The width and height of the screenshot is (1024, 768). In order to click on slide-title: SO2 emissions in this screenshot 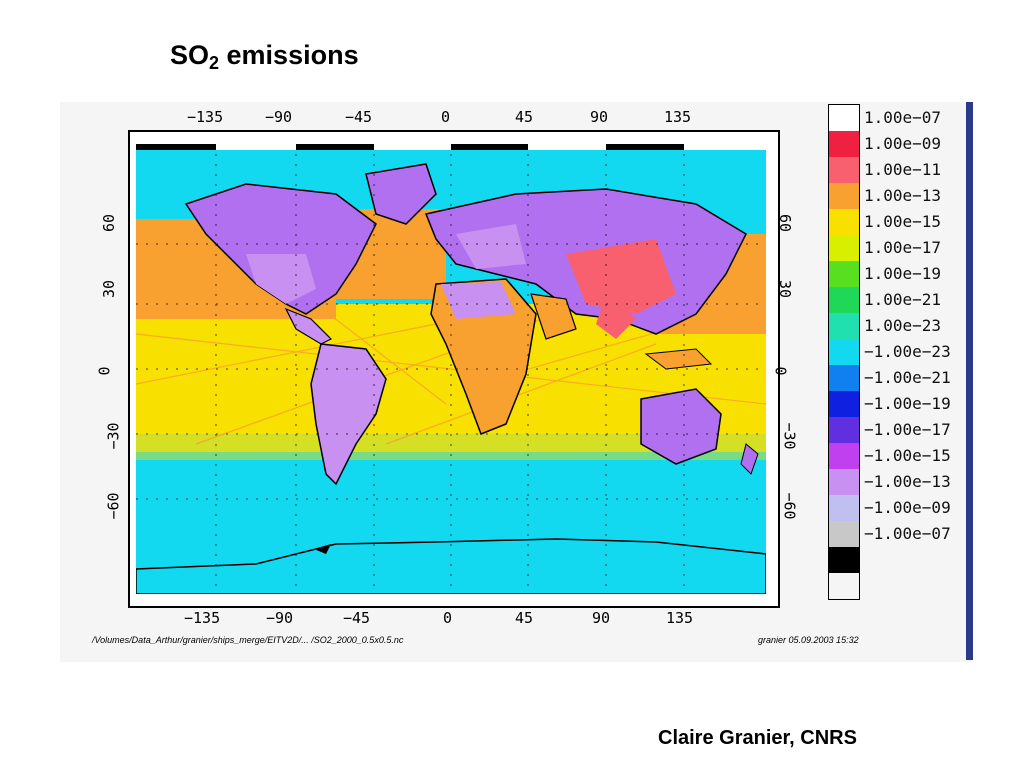, I will do `click(264, 56)`.